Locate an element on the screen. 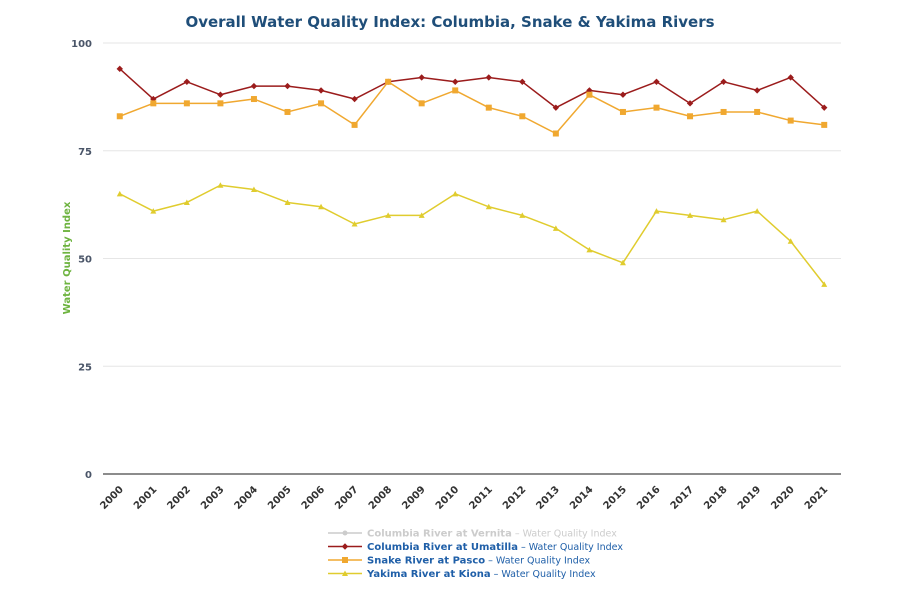 This screenshot has width=900, height=600. x-tick-label: 2000 is located at coordinates (111, 497).